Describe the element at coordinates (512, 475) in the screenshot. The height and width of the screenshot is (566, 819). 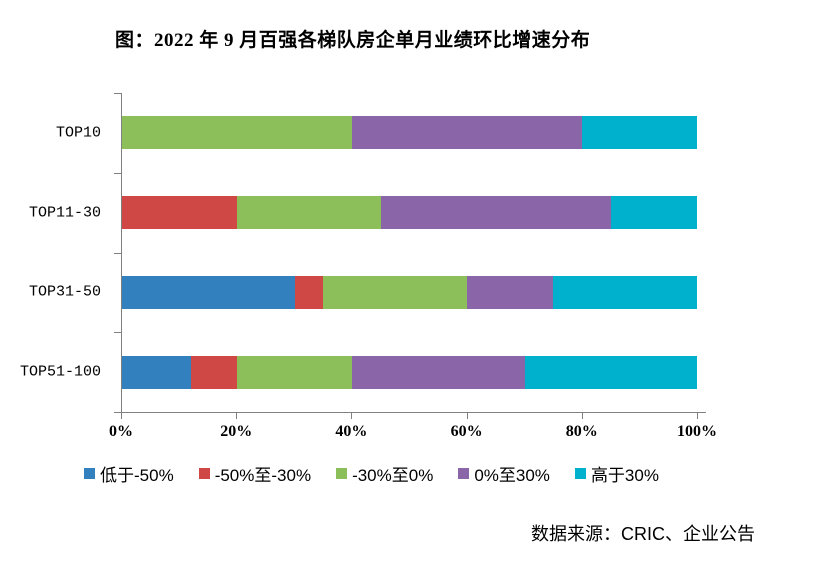
I see `legend-label: 0%至30%` at that location.